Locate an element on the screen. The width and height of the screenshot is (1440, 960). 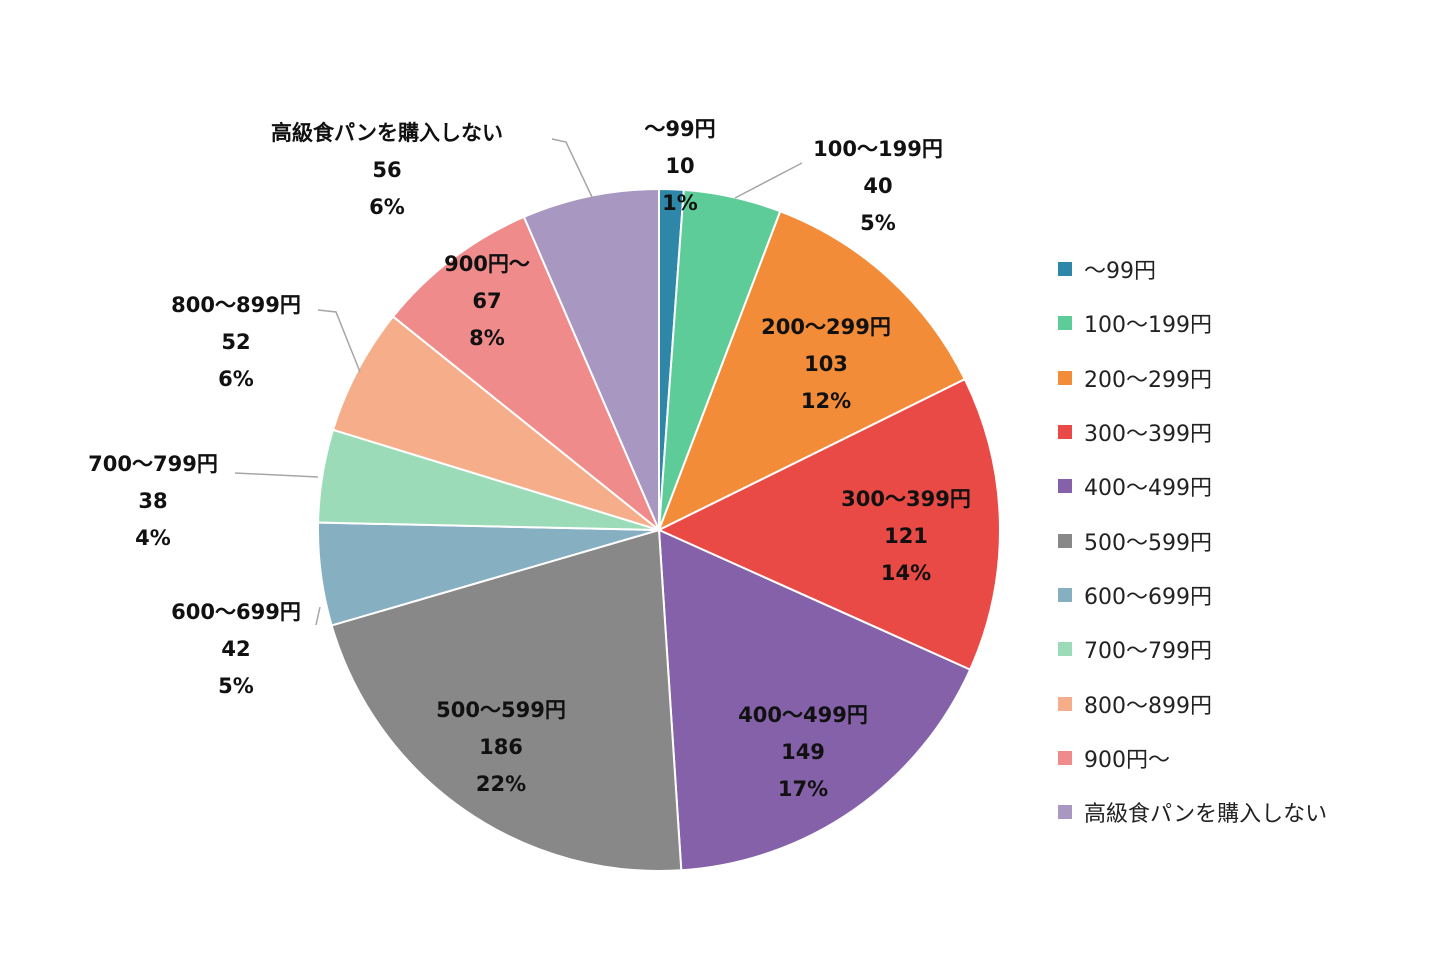
legend-label: 900円～ is located at coordinates (1127, 760).